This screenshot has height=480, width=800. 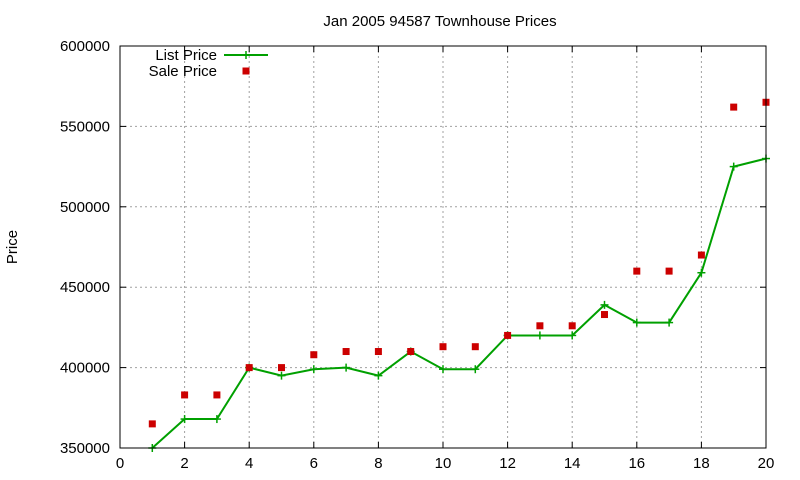 I want to click on legend-label: Sale Price, so click(x=183, y=71).